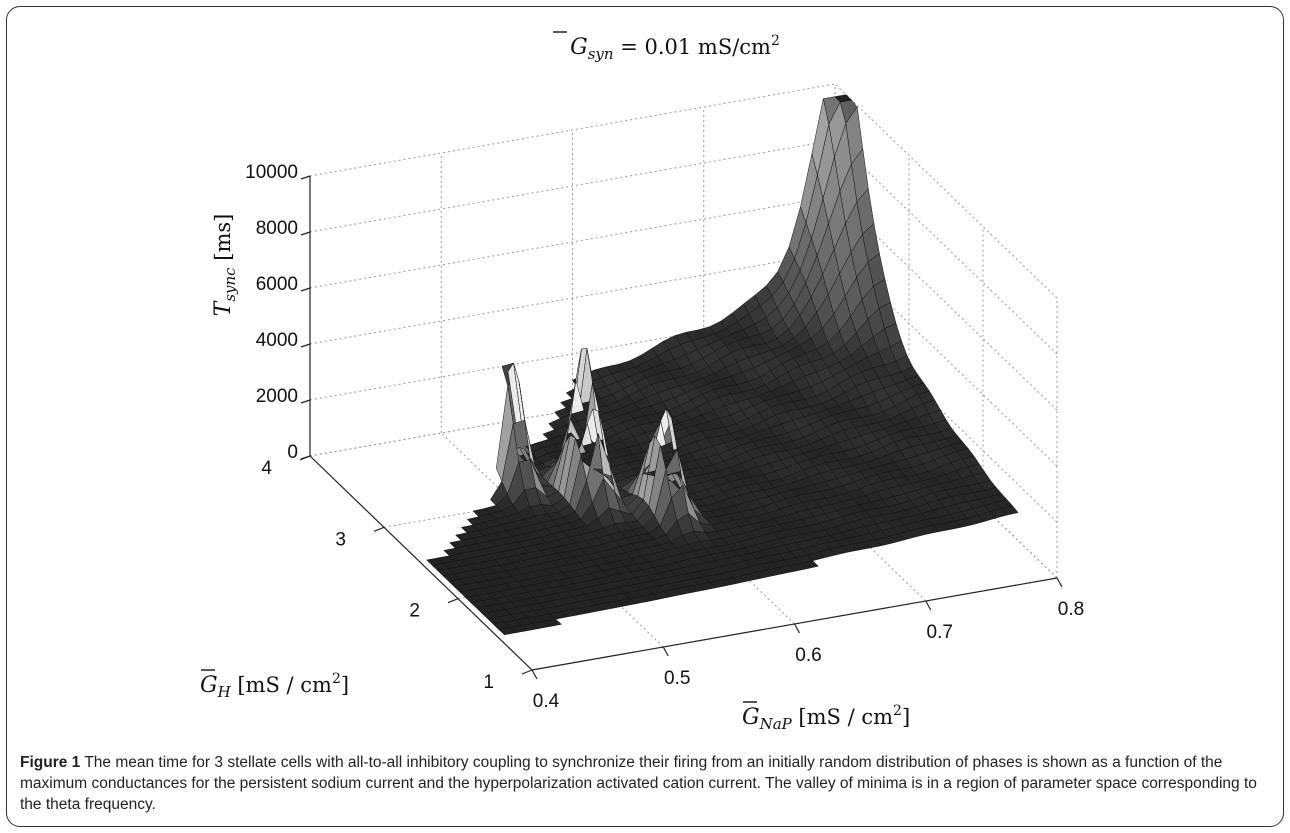 The height and width of the screenshot is (833, 1290). I want to click on y-axis-label: GH [mS / cm2], so click(274, 686).